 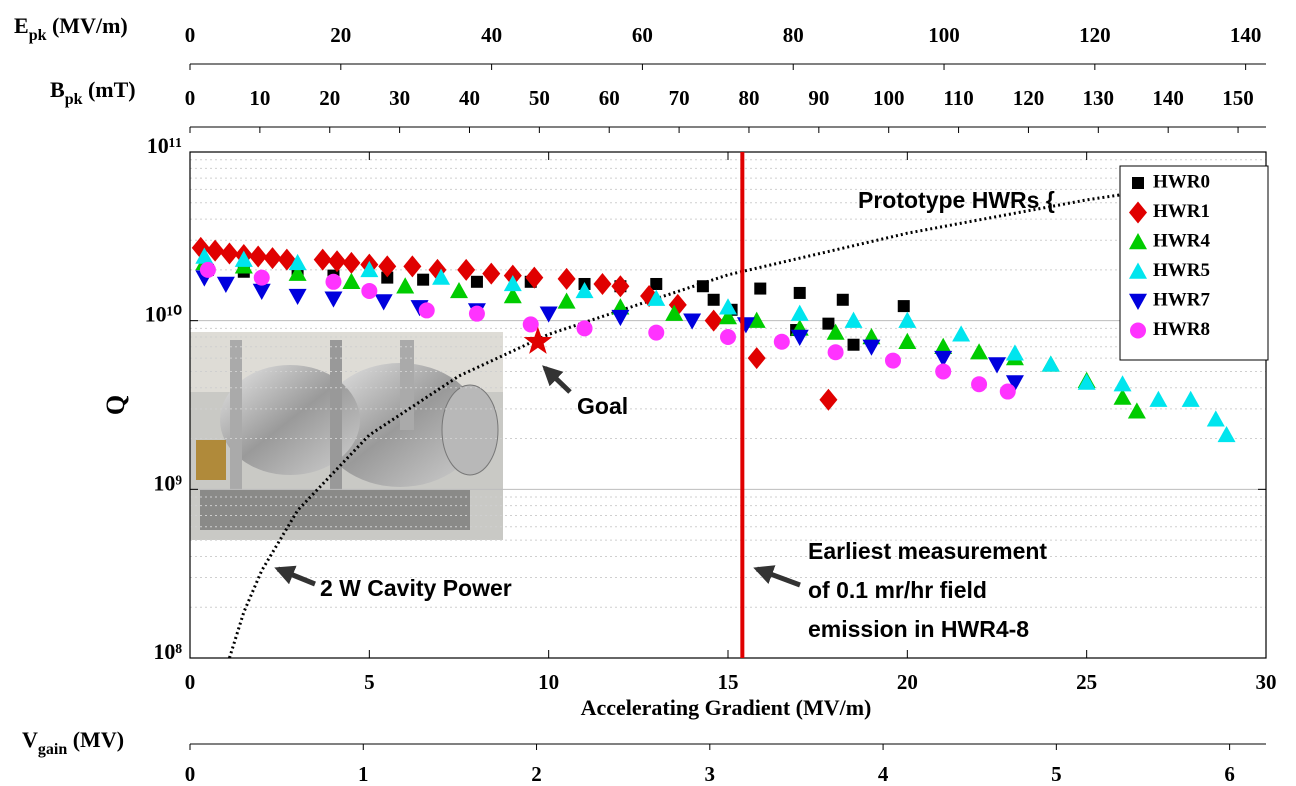 What do you see at coordinates (710, 774) in the screenshot?
I see `axis-tick-label: 3` at bounding box center [710, 774].